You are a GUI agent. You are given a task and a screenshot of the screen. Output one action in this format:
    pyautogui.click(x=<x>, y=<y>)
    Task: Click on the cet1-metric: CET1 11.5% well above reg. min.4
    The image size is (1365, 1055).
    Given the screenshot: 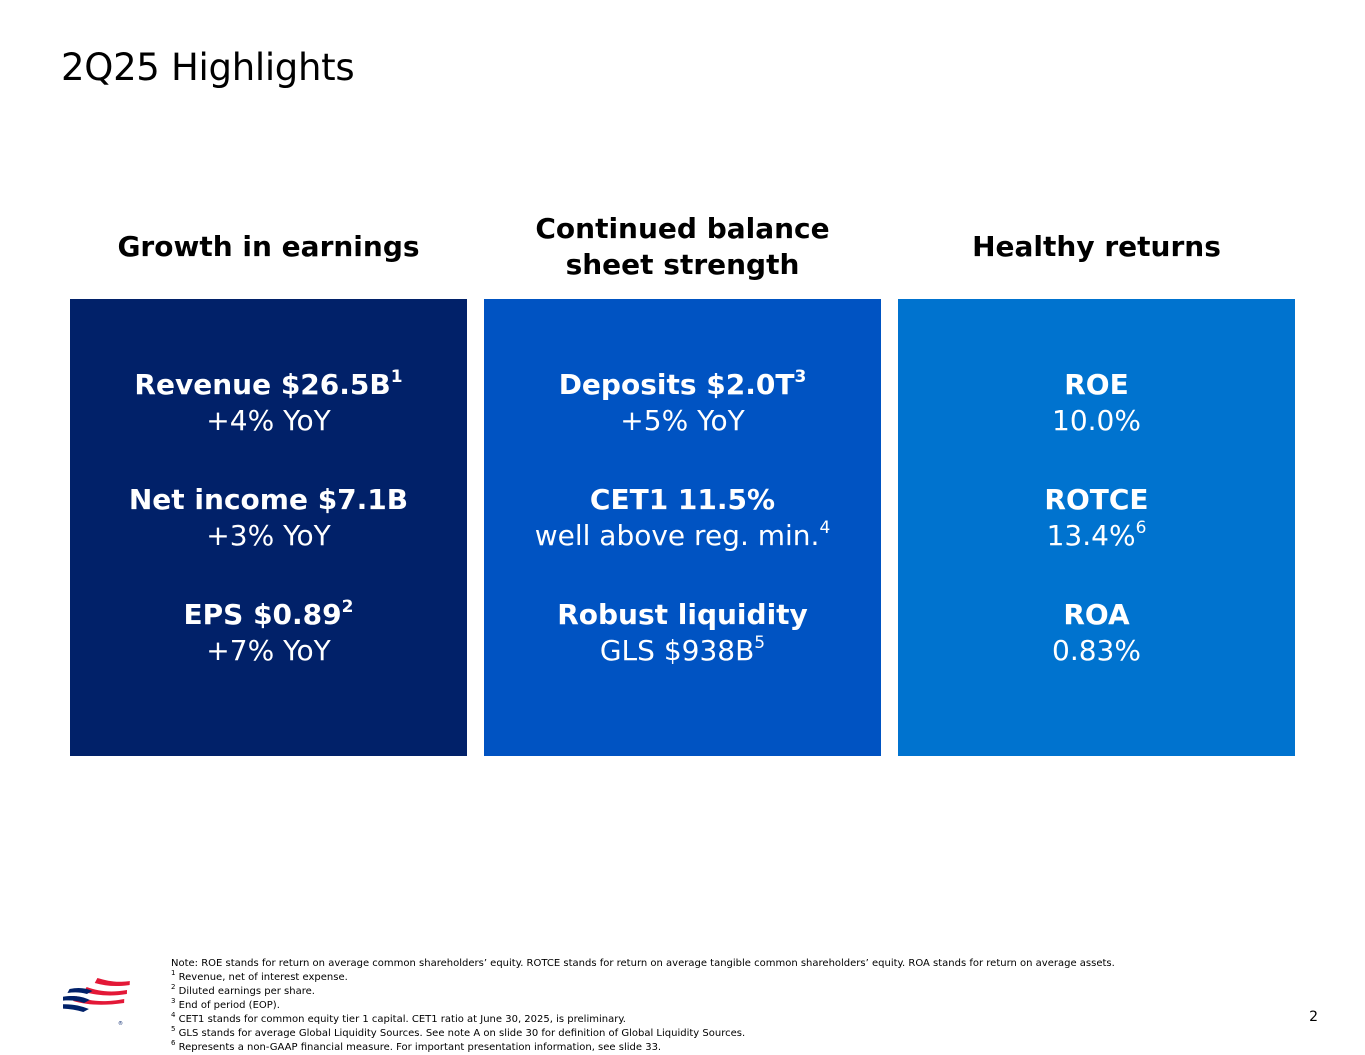 What is the action you would take?
    pyautogui.click(x=682, y=517)
    